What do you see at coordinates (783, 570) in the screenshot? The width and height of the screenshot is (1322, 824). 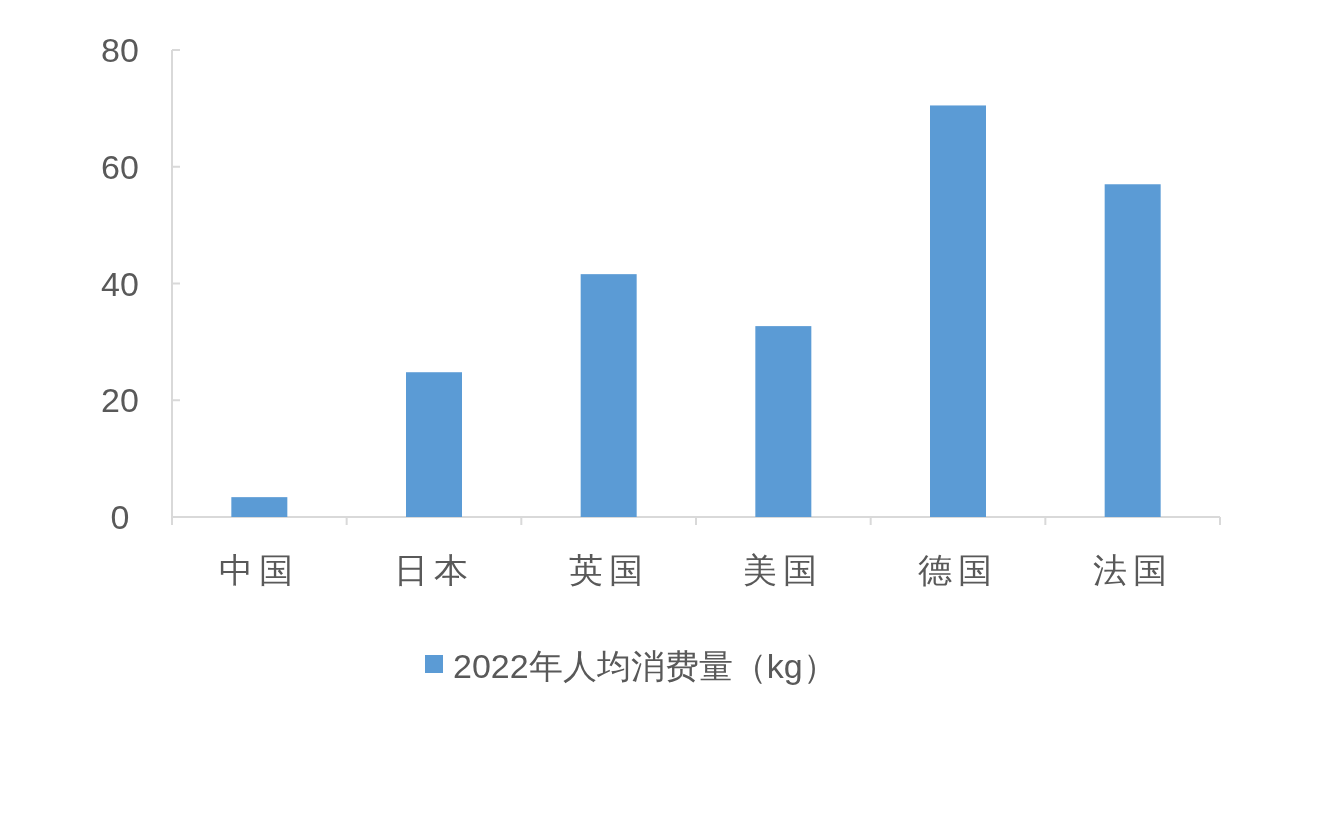 I see `x-tick-label: 美国` at bounding box center [783, 570].